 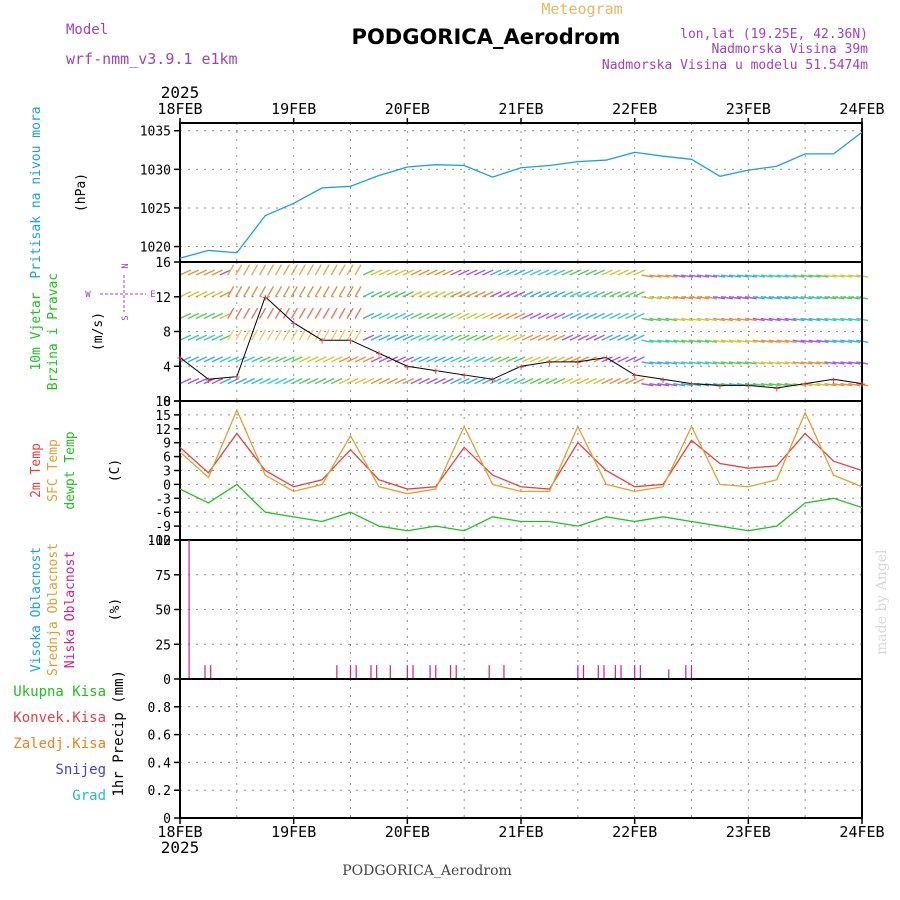 I want to click on panel-label-temperature-2: dewpt Temp, so click(x=70, y=470).